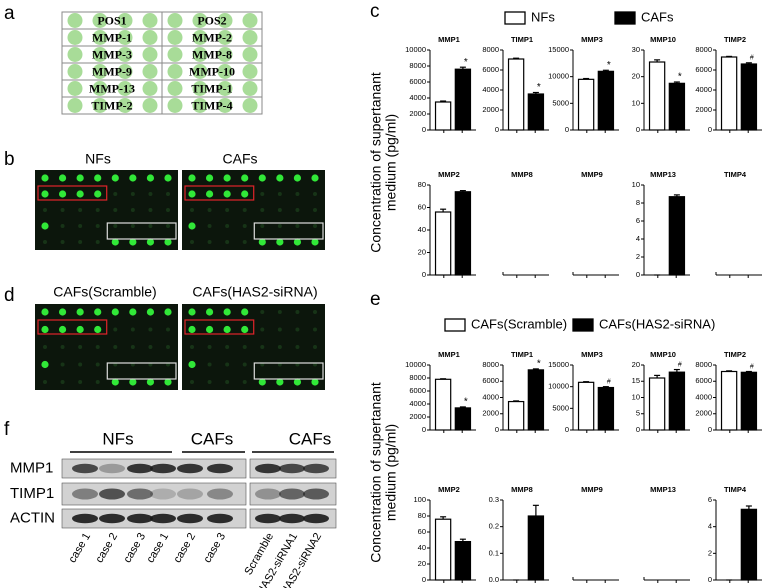 This screenshot has width=778, height=588. Describe the element at coordinates (466, 402) in the screenshot. I see `significance-mark: *` at that location.